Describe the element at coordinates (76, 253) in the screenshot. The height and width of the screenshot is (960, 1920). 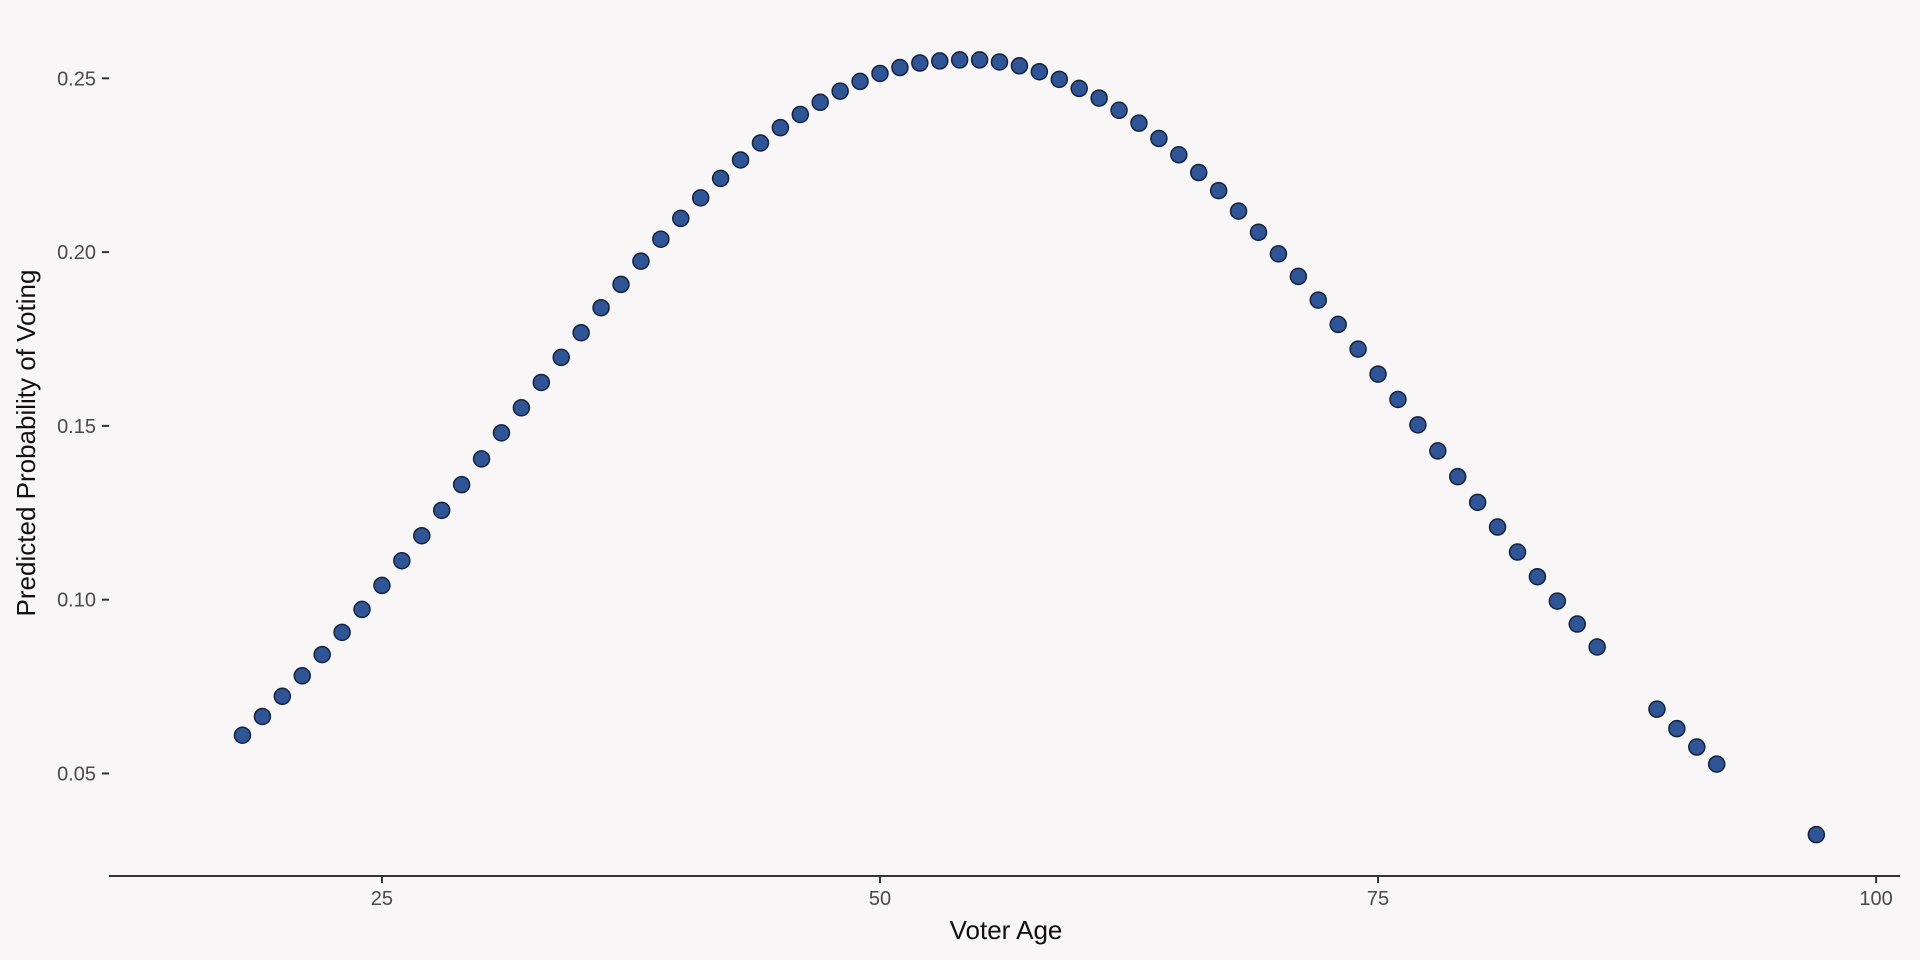
I see `y-tick-label: 0.20` at that location.